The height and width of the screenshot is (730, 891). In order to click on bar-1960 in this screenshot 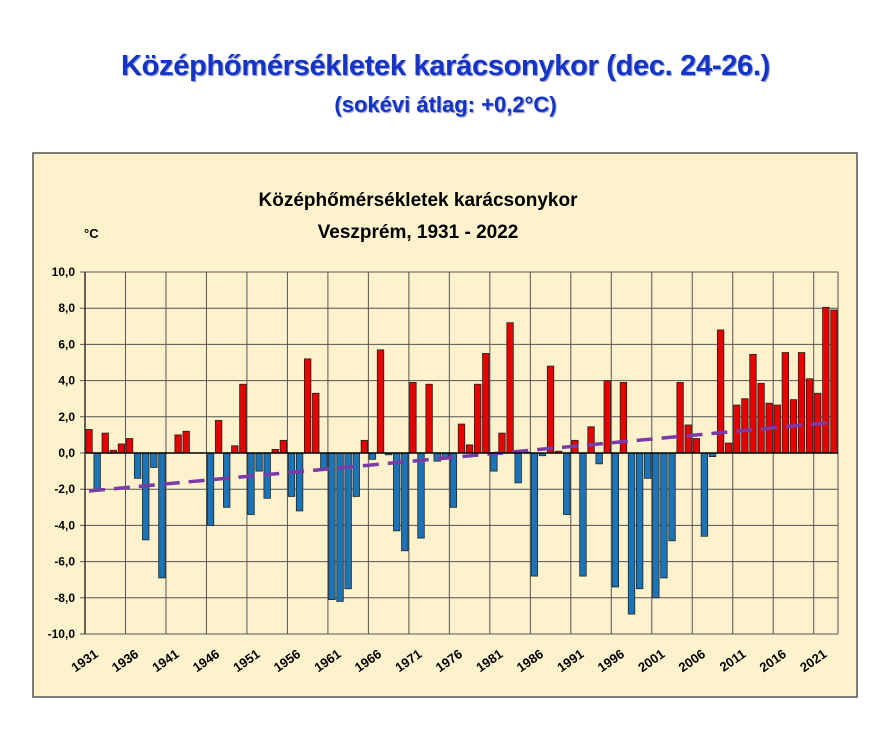, I will do `click(324, 461)`.